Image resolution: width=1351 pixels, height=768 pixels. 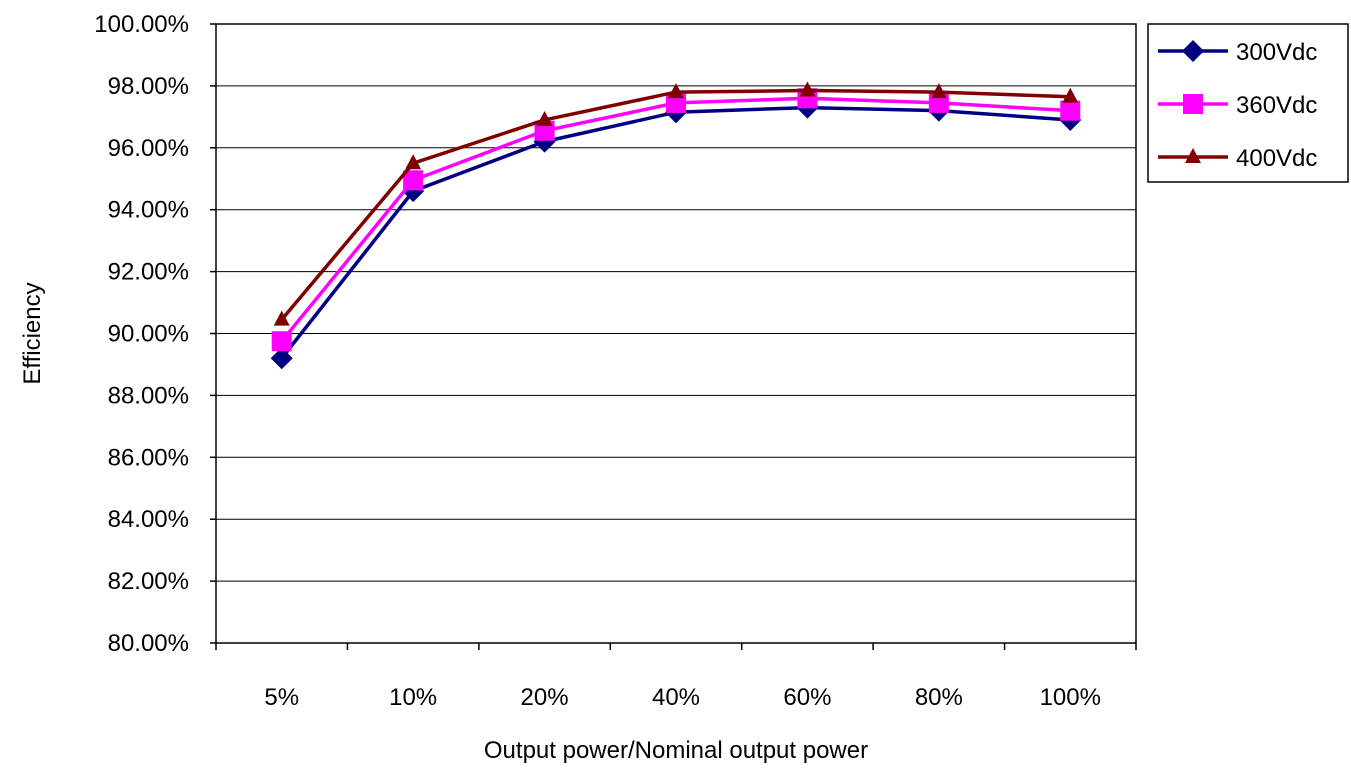 I want to click on x-axis-tick-labels: 5% 10% 20% 40% 60% 80% 100%, so click(x=682, y=697).